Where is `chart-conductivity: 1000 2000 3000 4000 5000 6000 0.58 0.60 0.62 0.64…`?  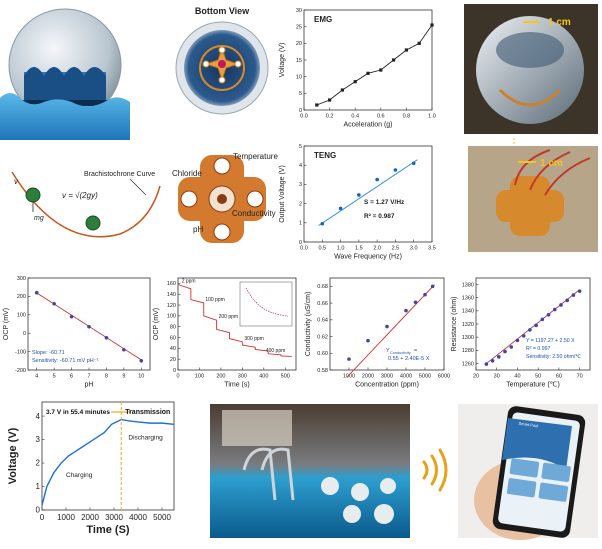
chart-conductivity: 1000 2000 3000 4000 5000 6000 0.58 0.60 0.62 0.64… is located at coordinates (377, 333).